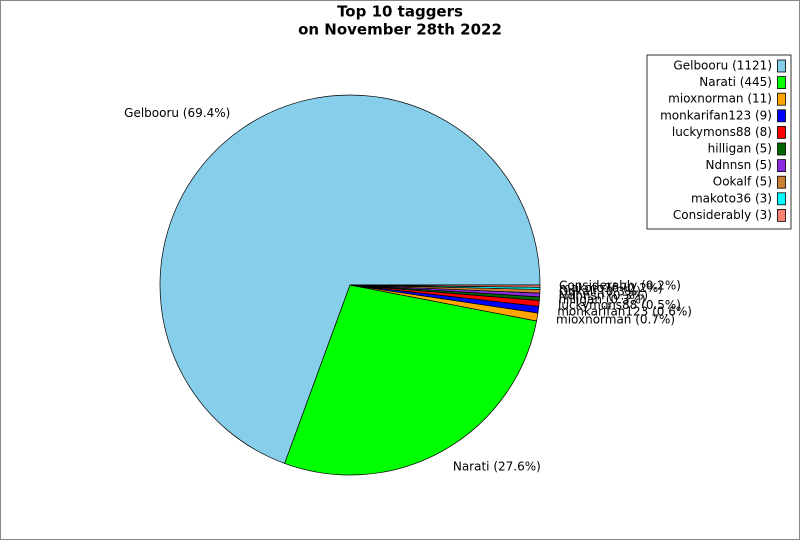 This screenshot has height=540, width=800. I want to click on slice-label: monkarifan123 (0.6%), so click(624, 312).